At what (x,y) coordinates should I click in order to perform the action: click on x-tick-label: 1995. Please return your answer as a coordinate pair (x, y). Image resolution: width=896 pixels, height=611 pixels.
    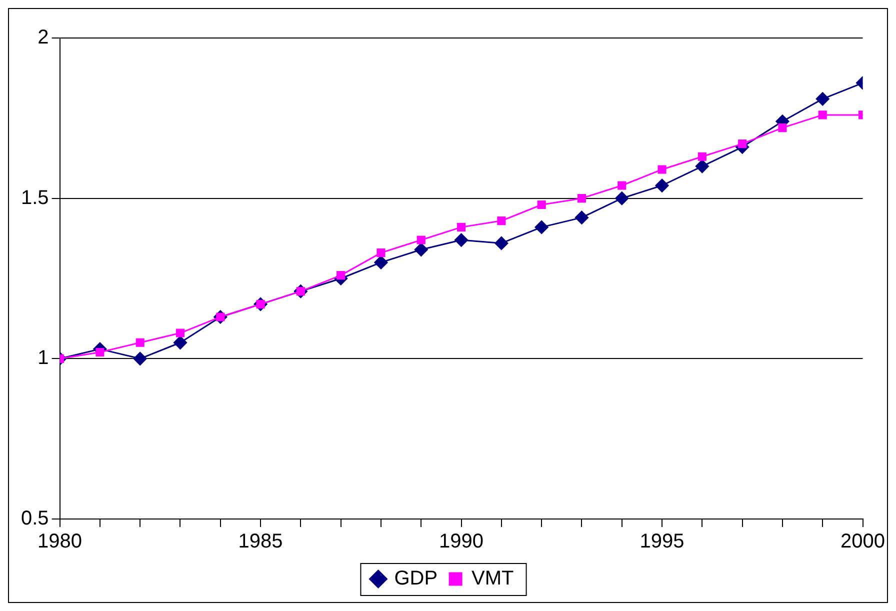
    Looking at the image, I should click on (662, 541).